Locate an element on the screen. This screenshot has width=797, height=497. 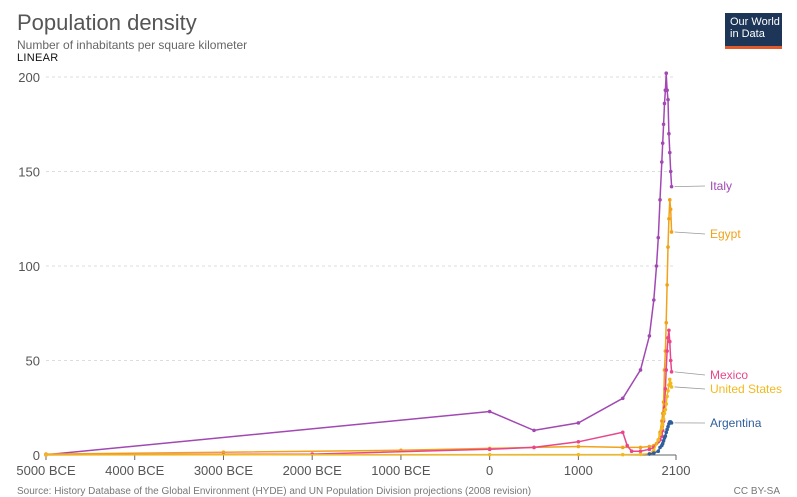
y-tick-label: 0 is located at coordinates (36, 455).